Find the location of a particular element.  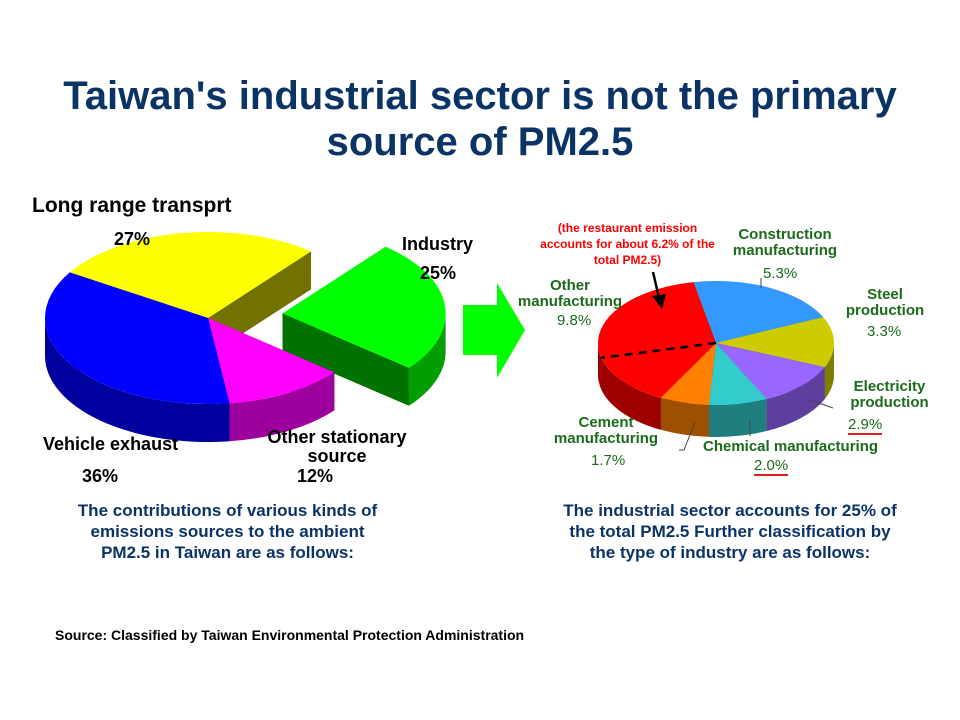

label-cement: Cement manufacturing is located at coordinates (606, 430).